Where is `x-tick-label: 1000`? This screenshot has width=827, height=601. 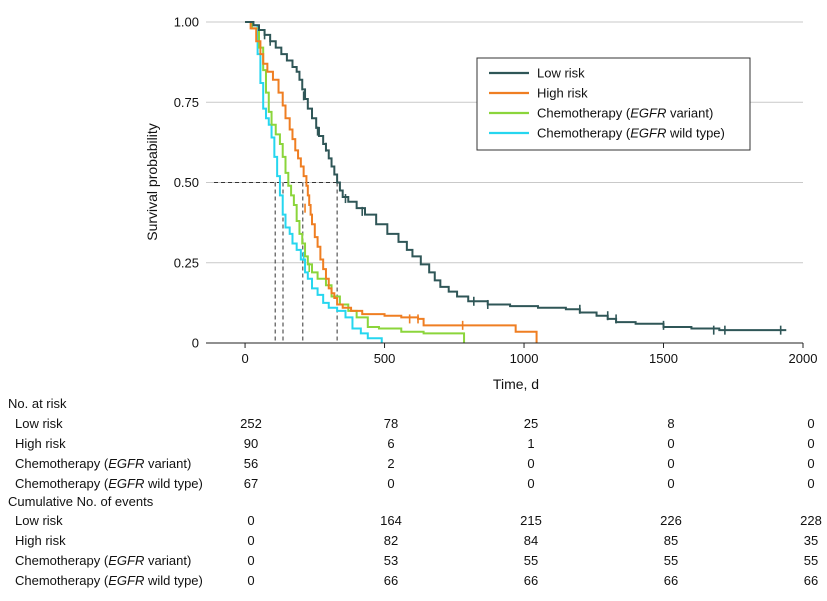 x-tick-label: 1000 is located at coordinates (524, 358).